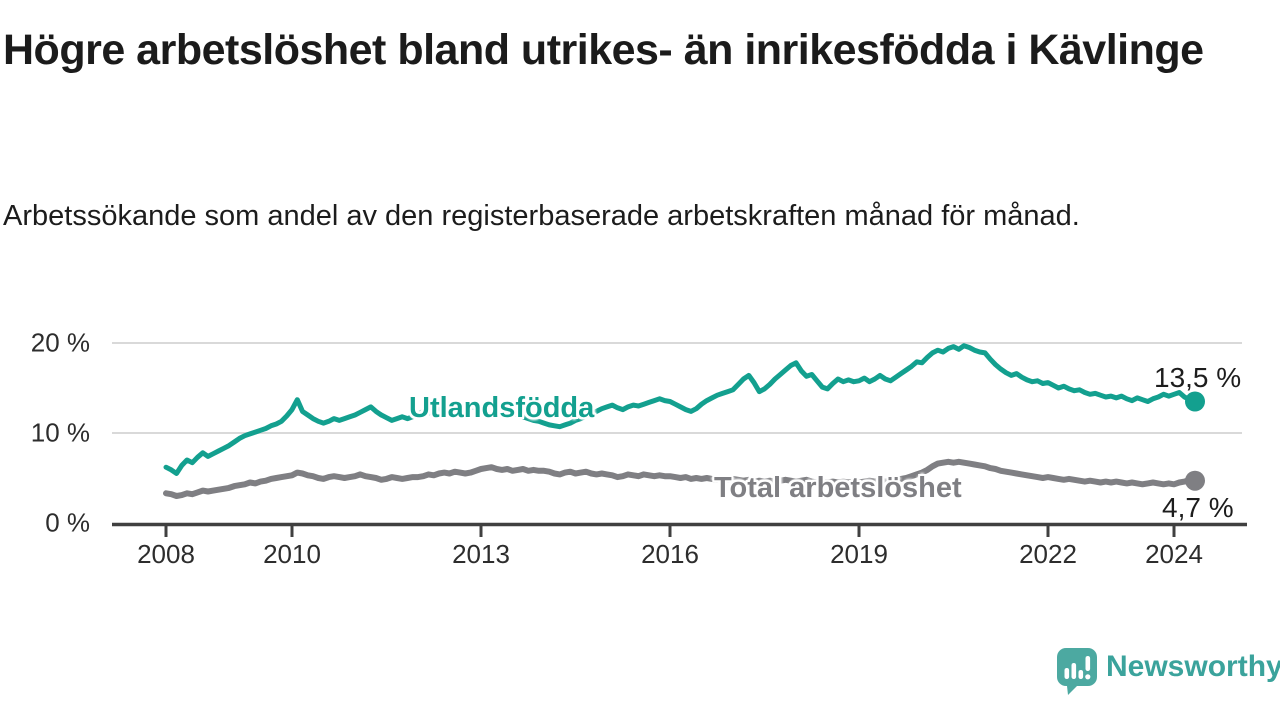  I want to click on newsworthy-logo-icon, so click(1077, 671).